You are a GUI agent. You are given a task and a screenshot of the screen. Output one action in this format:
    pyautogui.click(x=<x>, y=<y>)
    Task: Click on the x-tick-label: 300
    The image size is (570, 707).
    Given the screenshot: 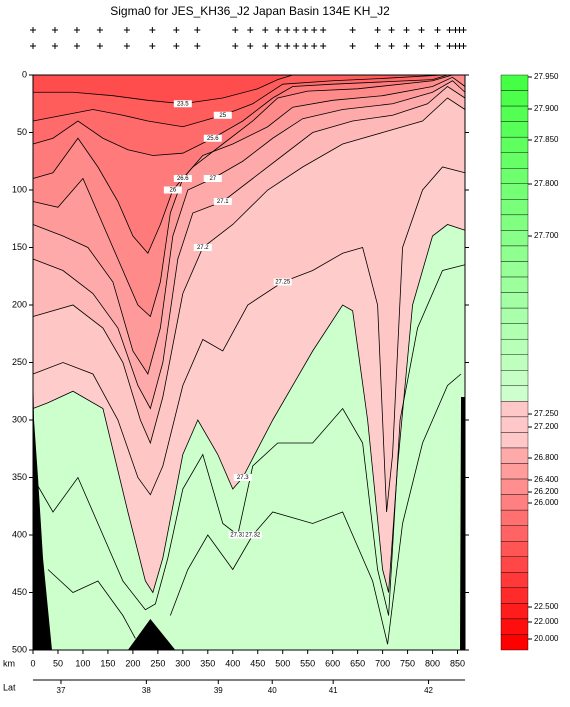 What is the action you would take?
    pyautogui.click(x=182, y=663)
    